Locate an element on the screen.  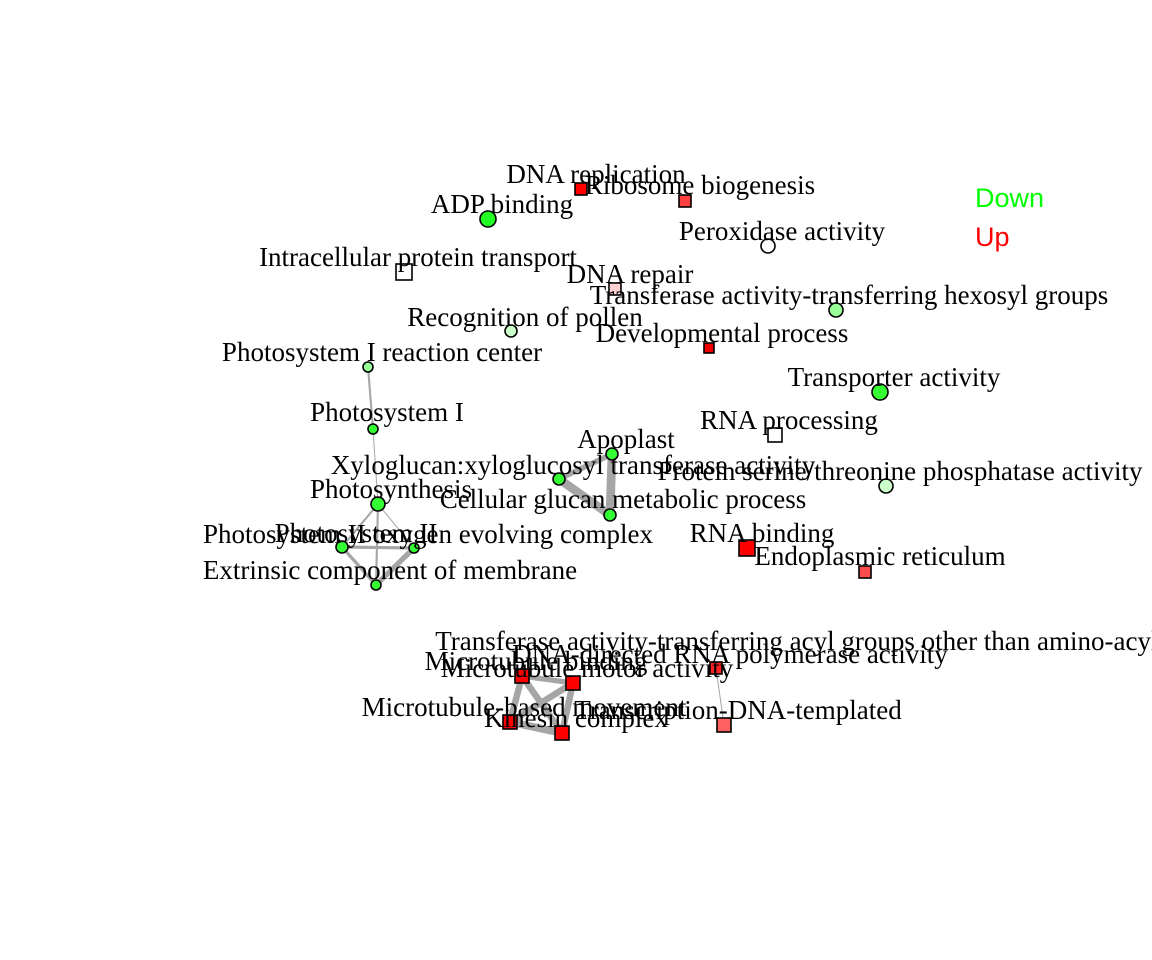
node-developmental_process is located at coordinates (709, 348).